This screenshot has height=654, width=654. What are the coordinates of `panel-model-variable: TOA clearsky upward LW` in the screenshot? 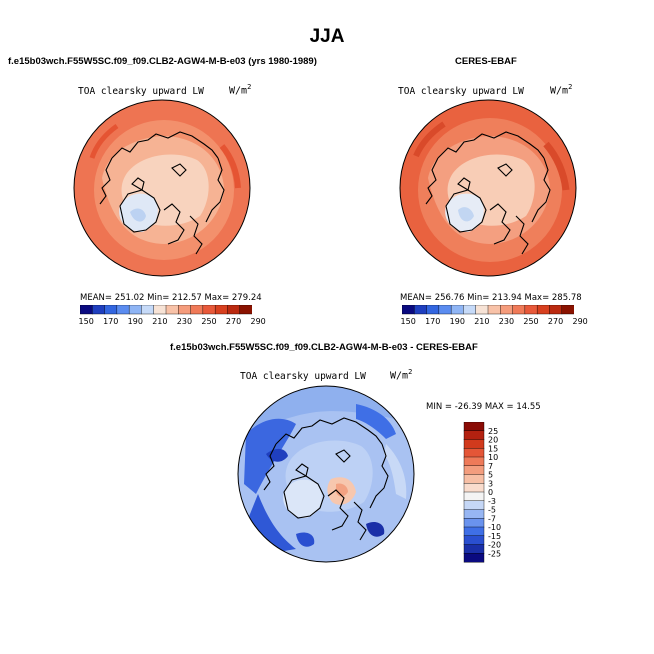 It's located at (141, 91).